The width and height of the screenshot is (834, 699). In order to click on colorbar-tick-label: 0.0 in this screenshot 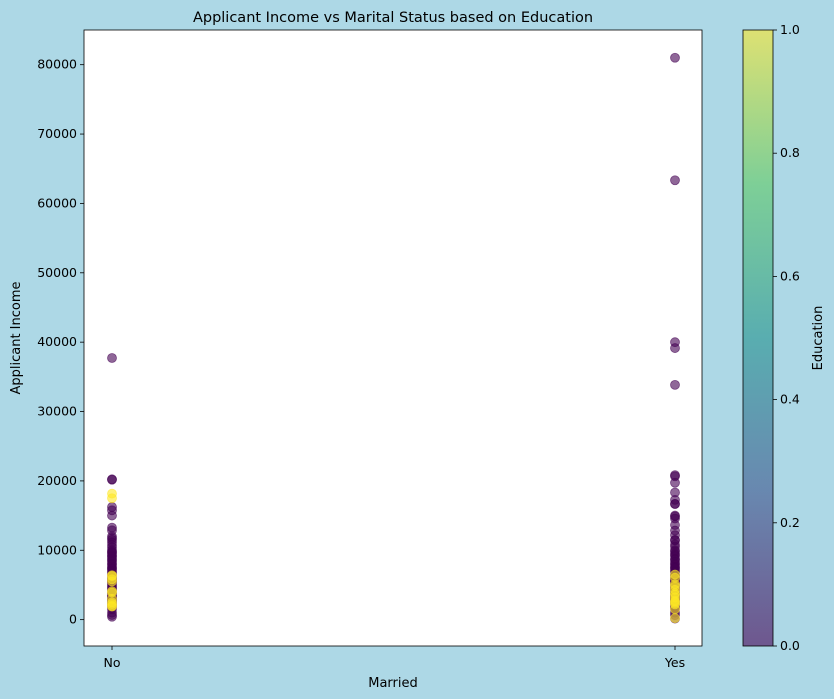, I will do `click(790, 645)`.